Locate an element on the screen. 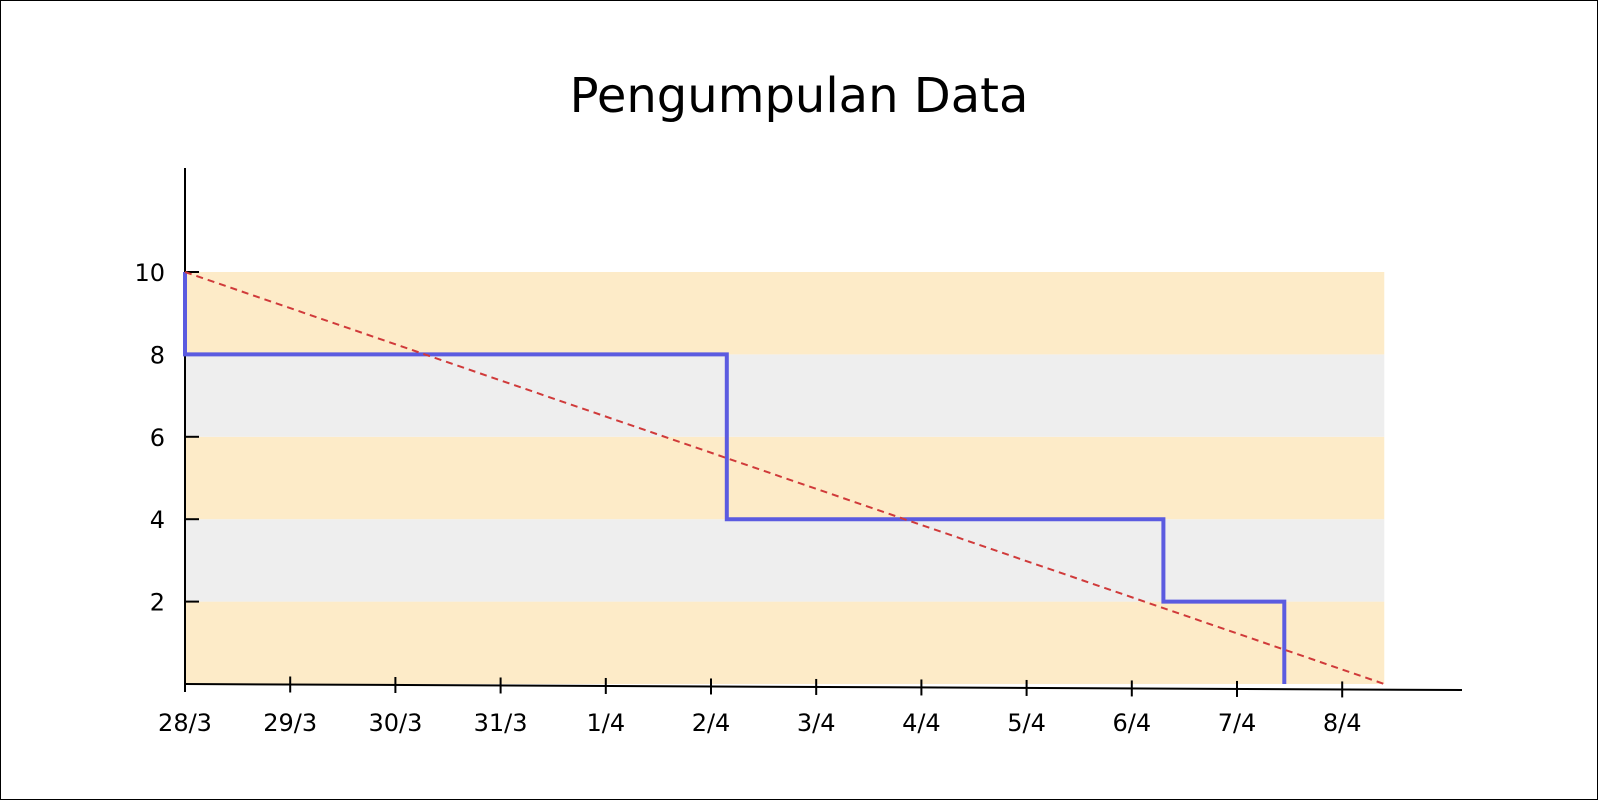  x-tick-label: 31/3 is located at coordinates (501, 723).